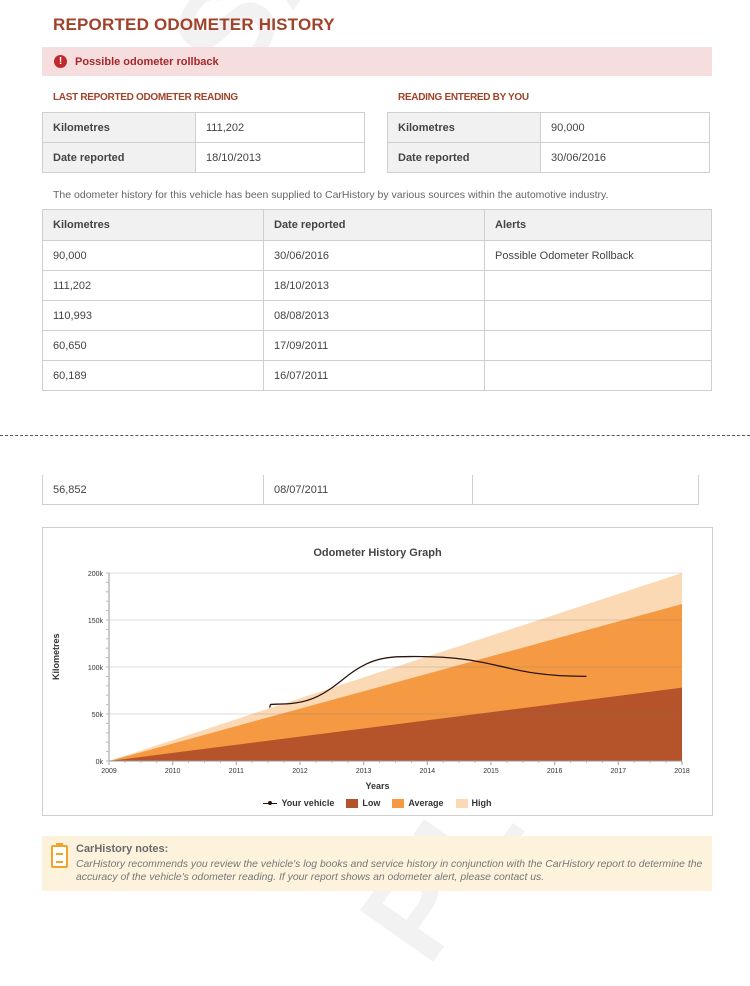  What do you see at coordinates (147, 61) in the screenshot?
I see `alert-text: Possible odometer rollback` at bounding box center [147, 61].